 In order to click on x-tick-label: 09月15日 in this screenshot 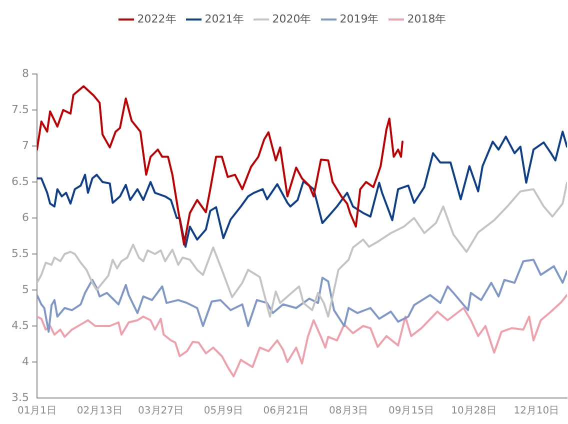, I will do `click(411, 411)`.